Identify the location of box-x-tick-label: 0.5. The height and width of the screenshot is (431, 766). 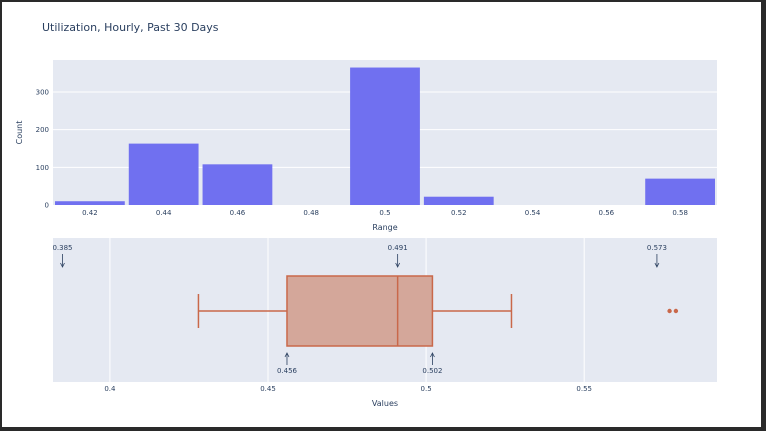
(426, 389).